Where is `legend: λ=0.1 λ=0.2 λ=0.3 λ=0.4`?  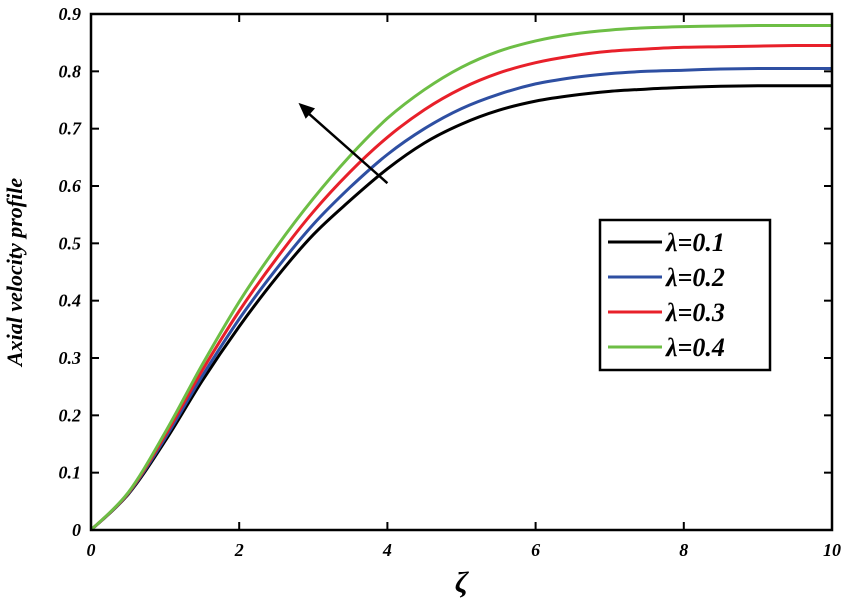
legend: λ=0.1 λ=0.2 λ=0.3 λ=0.4 is located at coordinates (685, 295).